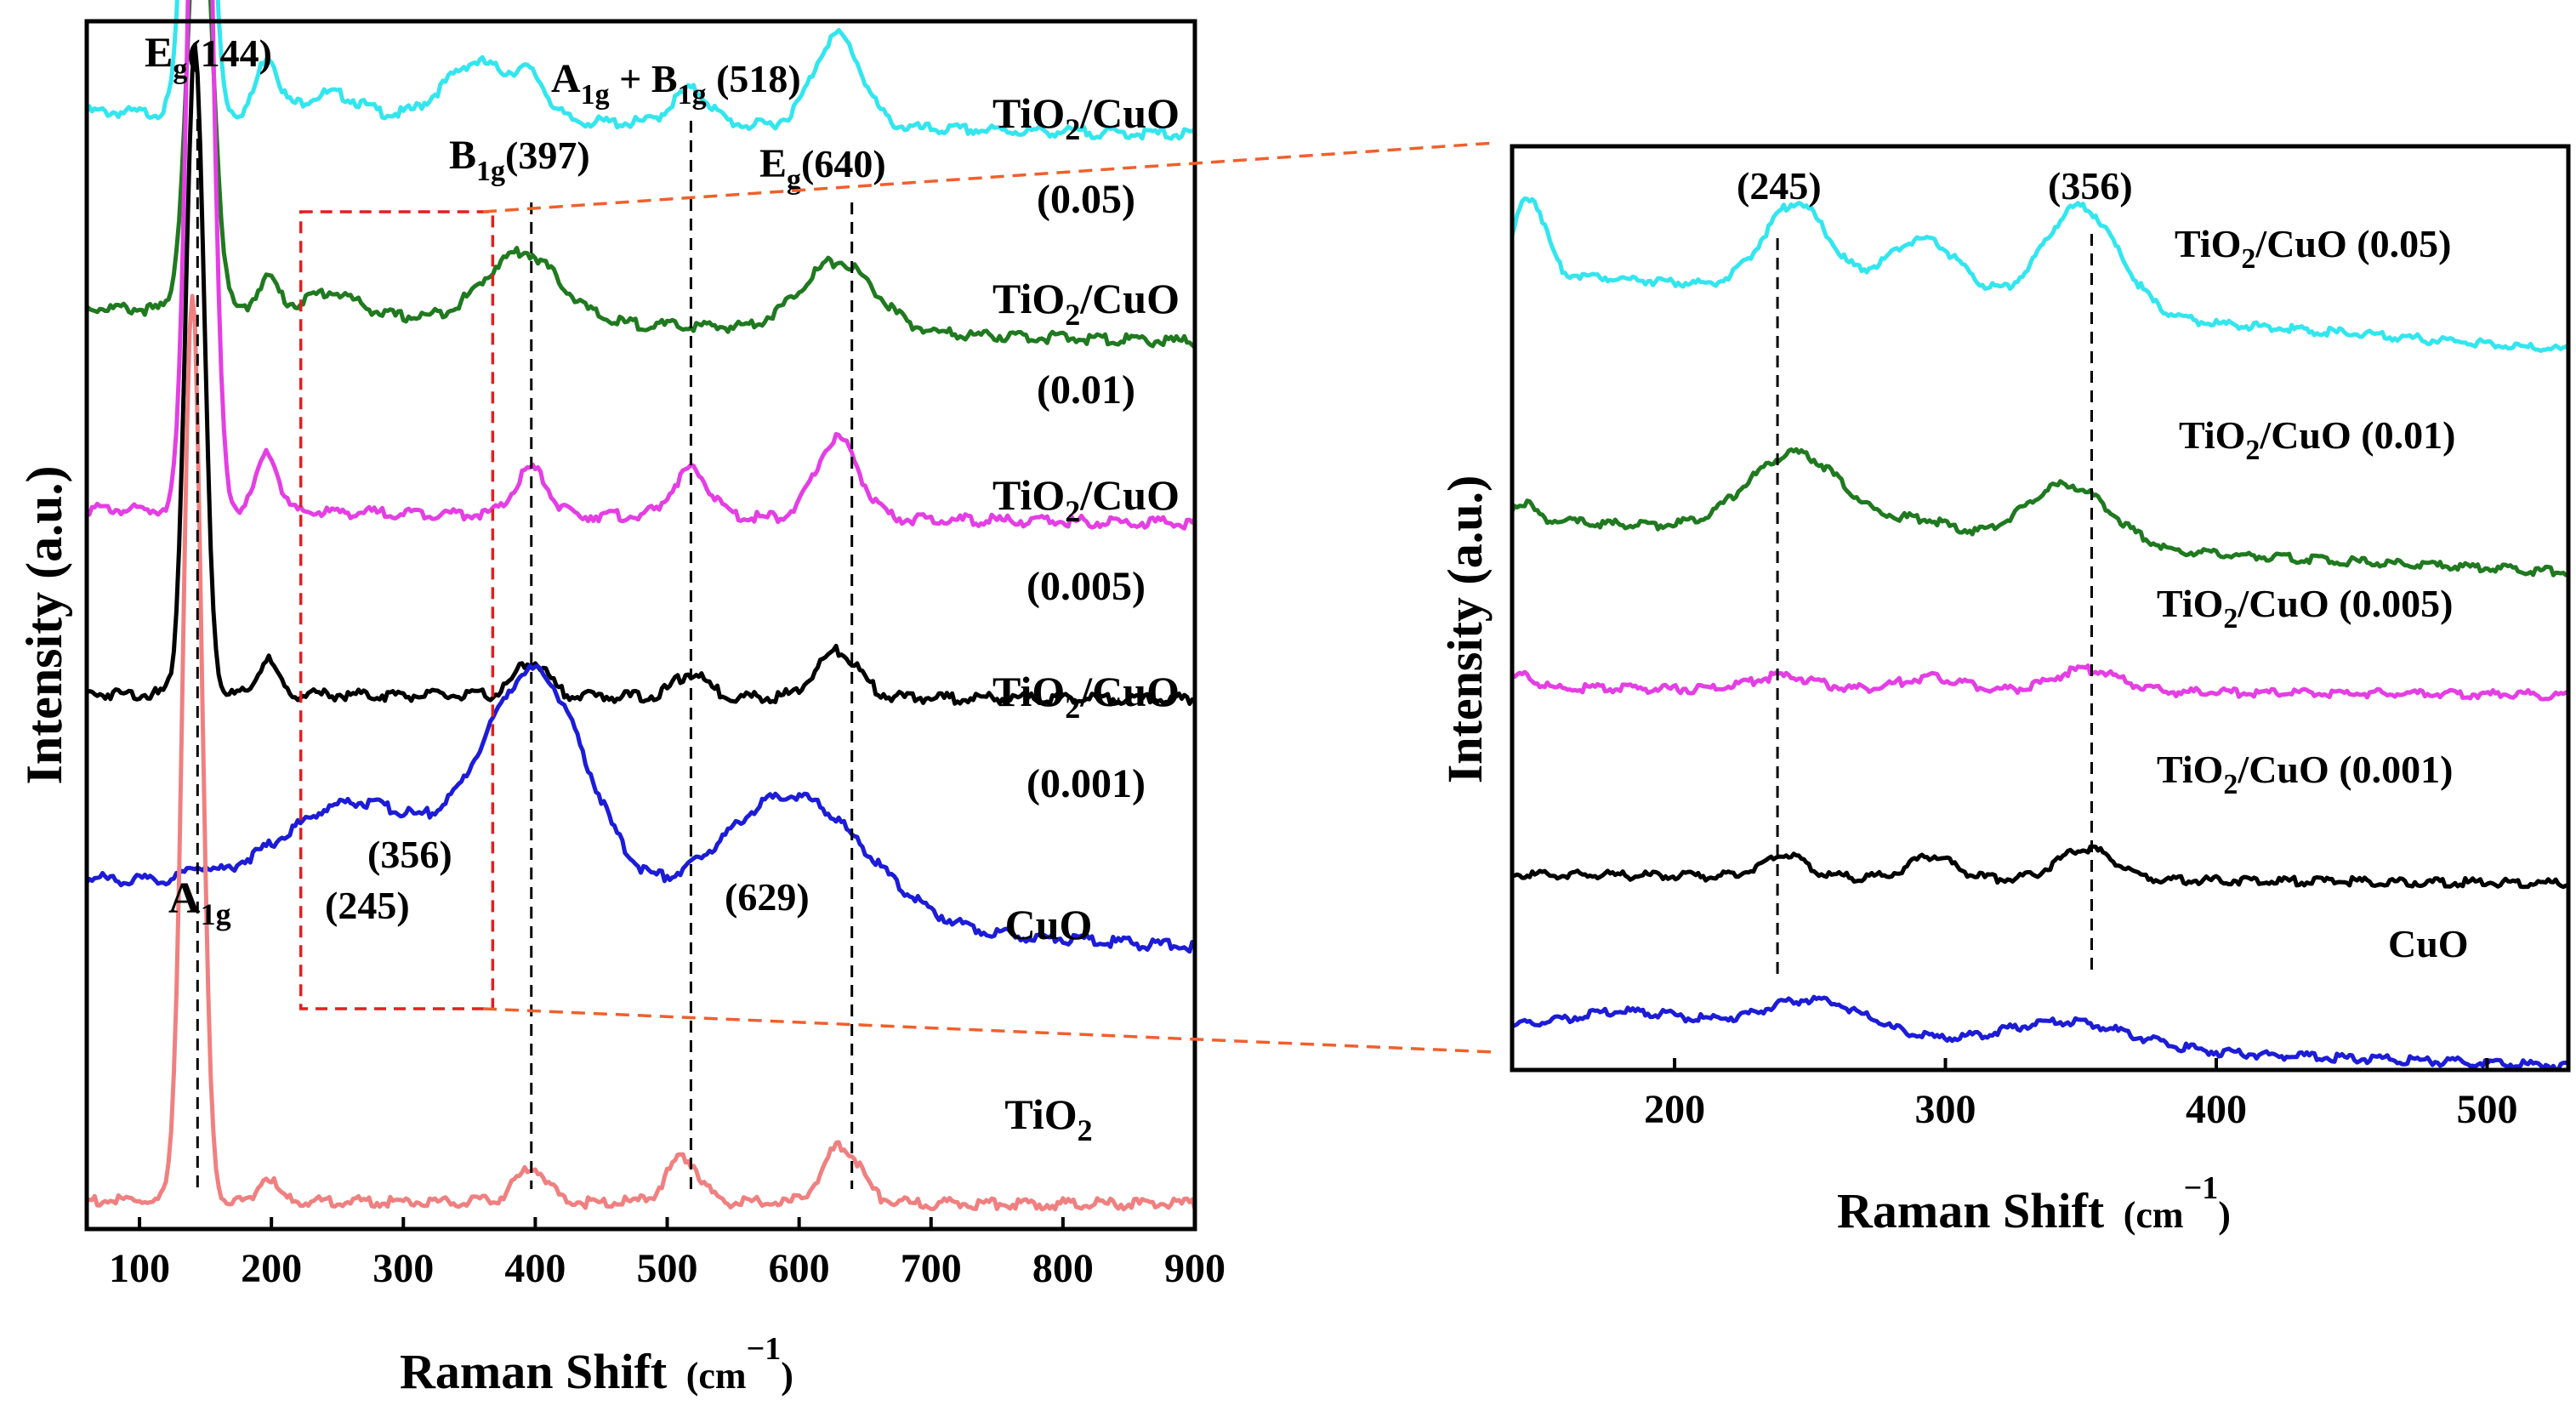 This screenshot has height=1417, width=2576. Describe the element at coordinates (667, 1268) in the screenshot. I see `left-tick-label-500: 500` at that location.